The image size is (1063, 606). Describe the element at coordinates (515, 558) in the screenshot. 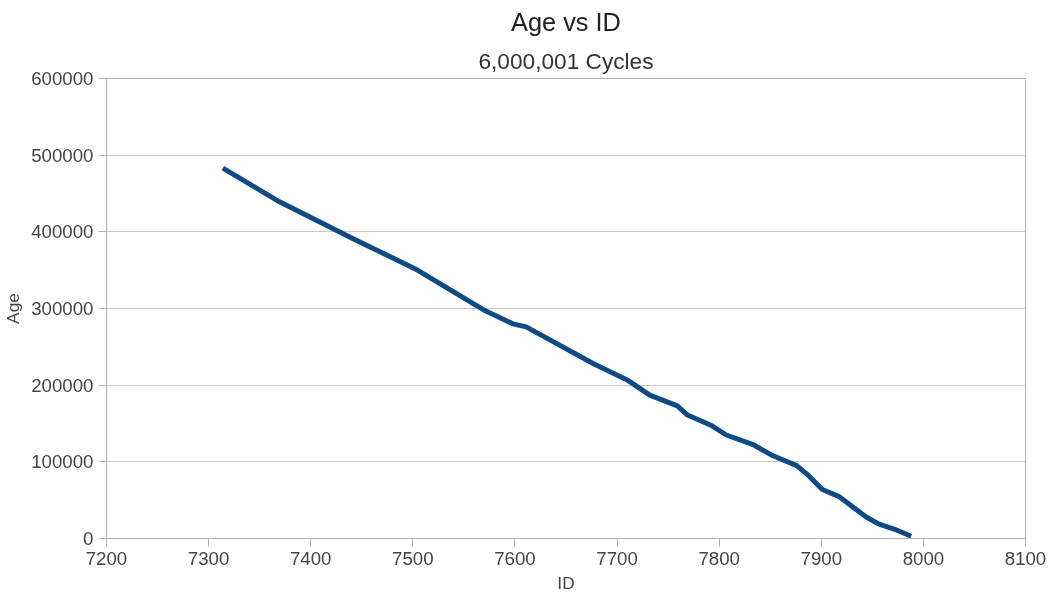

I see `x-tick-label: 7600` at that location.